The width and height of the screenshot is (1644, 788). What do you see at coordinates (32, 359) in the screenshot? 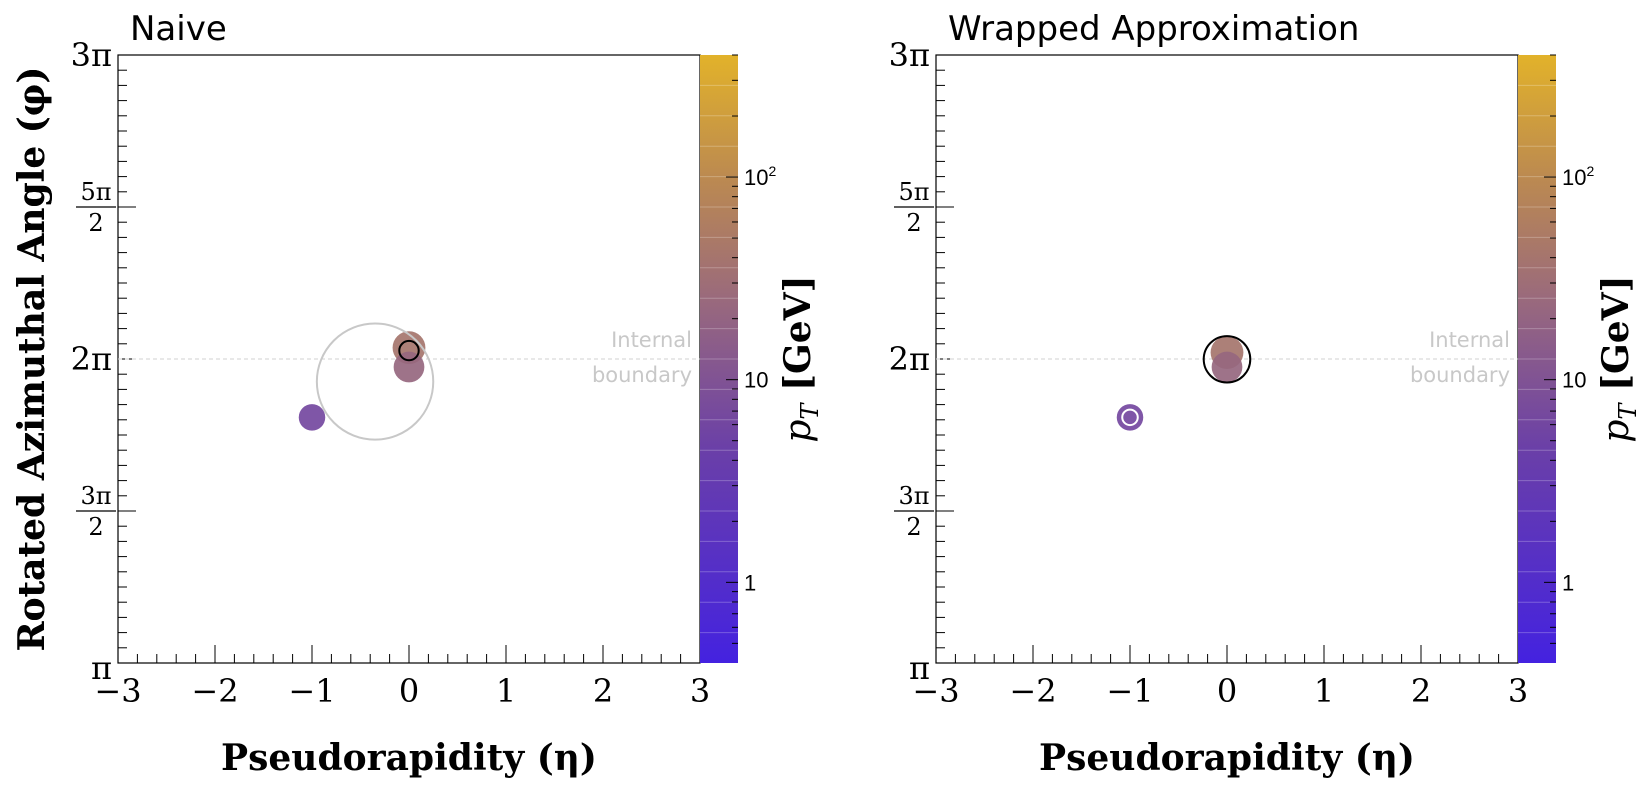
I see `y-axis-label: Rotated Azimuthal Angle (φ)` at bounding box center [32, 359].